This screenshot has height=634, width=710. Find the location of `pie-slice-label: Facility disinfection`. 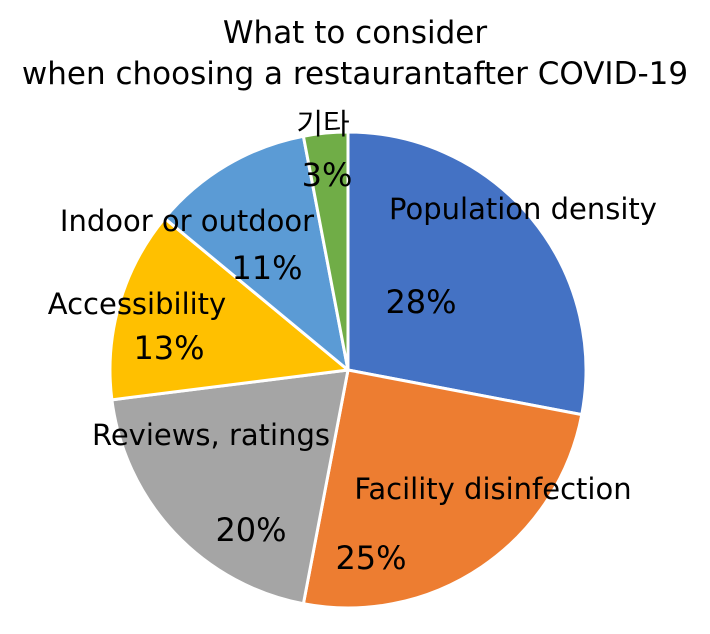

pie-slice-label: Facility disinfection is located at coordinates (492, 489).